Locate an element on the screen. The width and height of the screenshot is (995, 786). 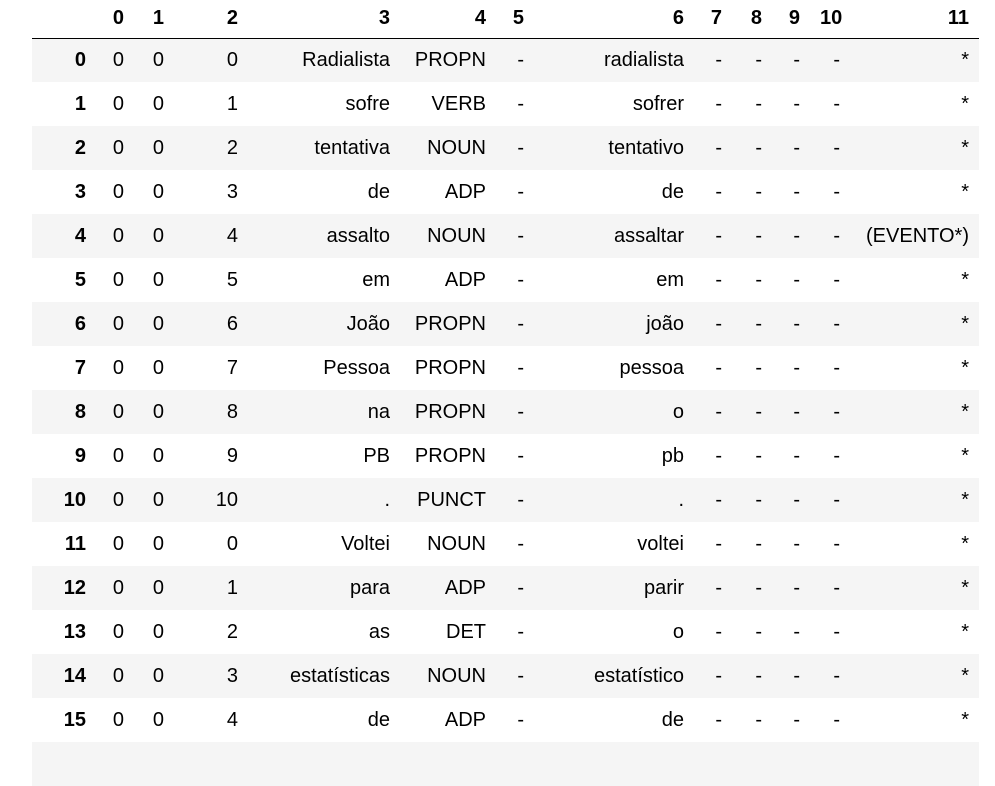
header-row: 0 1 2 3 4 5 6 7 8 9 10 11 is located at coordinates (505, 19).